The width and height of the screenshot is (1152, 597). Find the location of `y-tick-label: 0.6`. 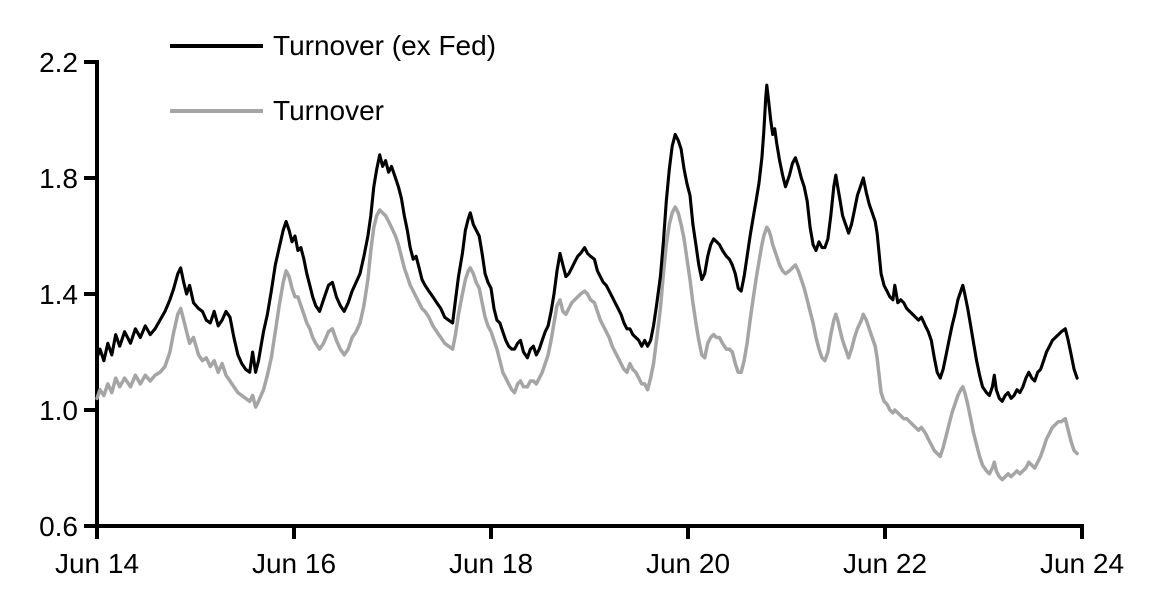

y-tick-label: 0.6 is located at coordinates (58, 526).